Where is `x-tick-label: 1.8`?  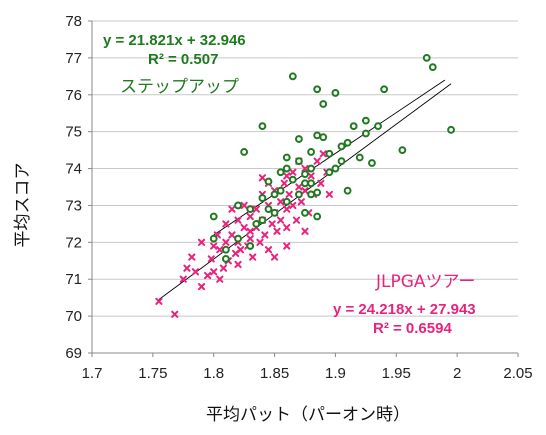
x-tick-label: 1.8 is located at coordinates (213, 373).